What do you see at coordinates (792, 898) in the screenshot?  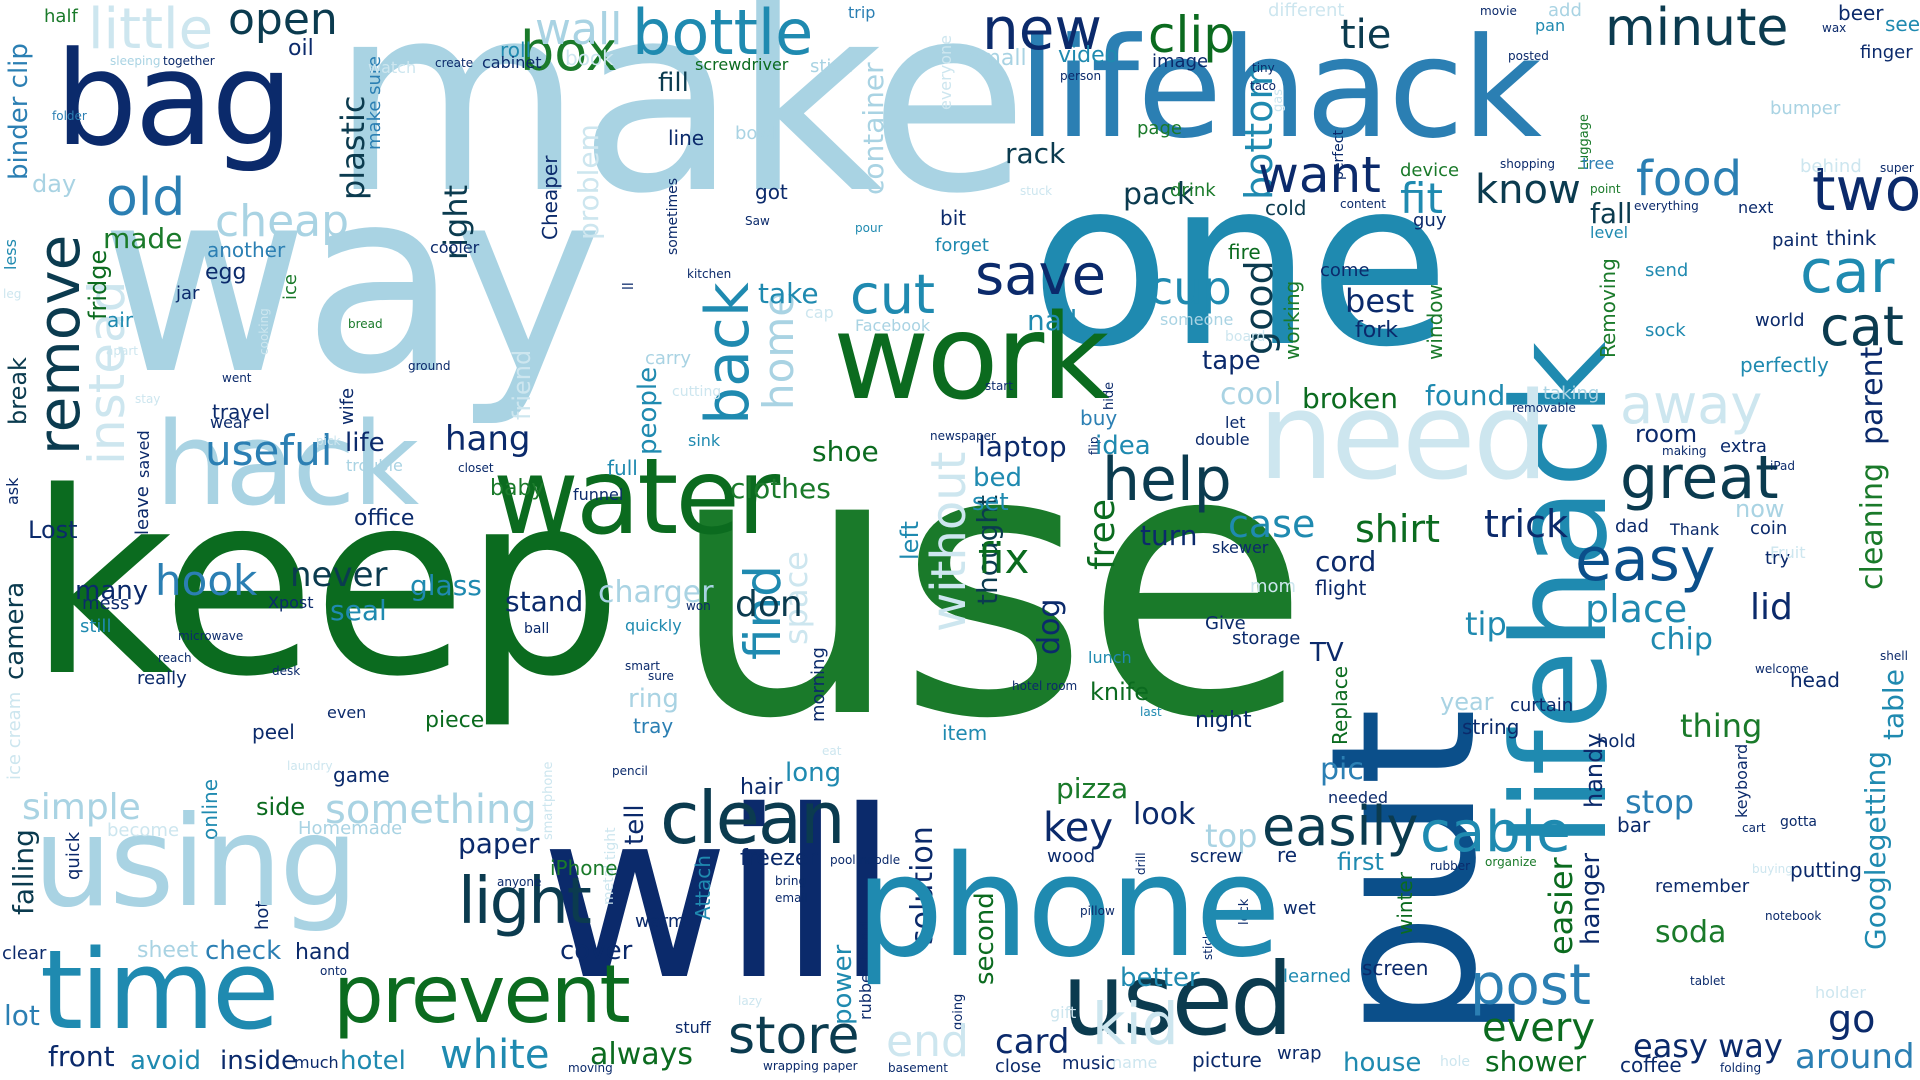 I see `word: email` at bounding box center [792, 898].